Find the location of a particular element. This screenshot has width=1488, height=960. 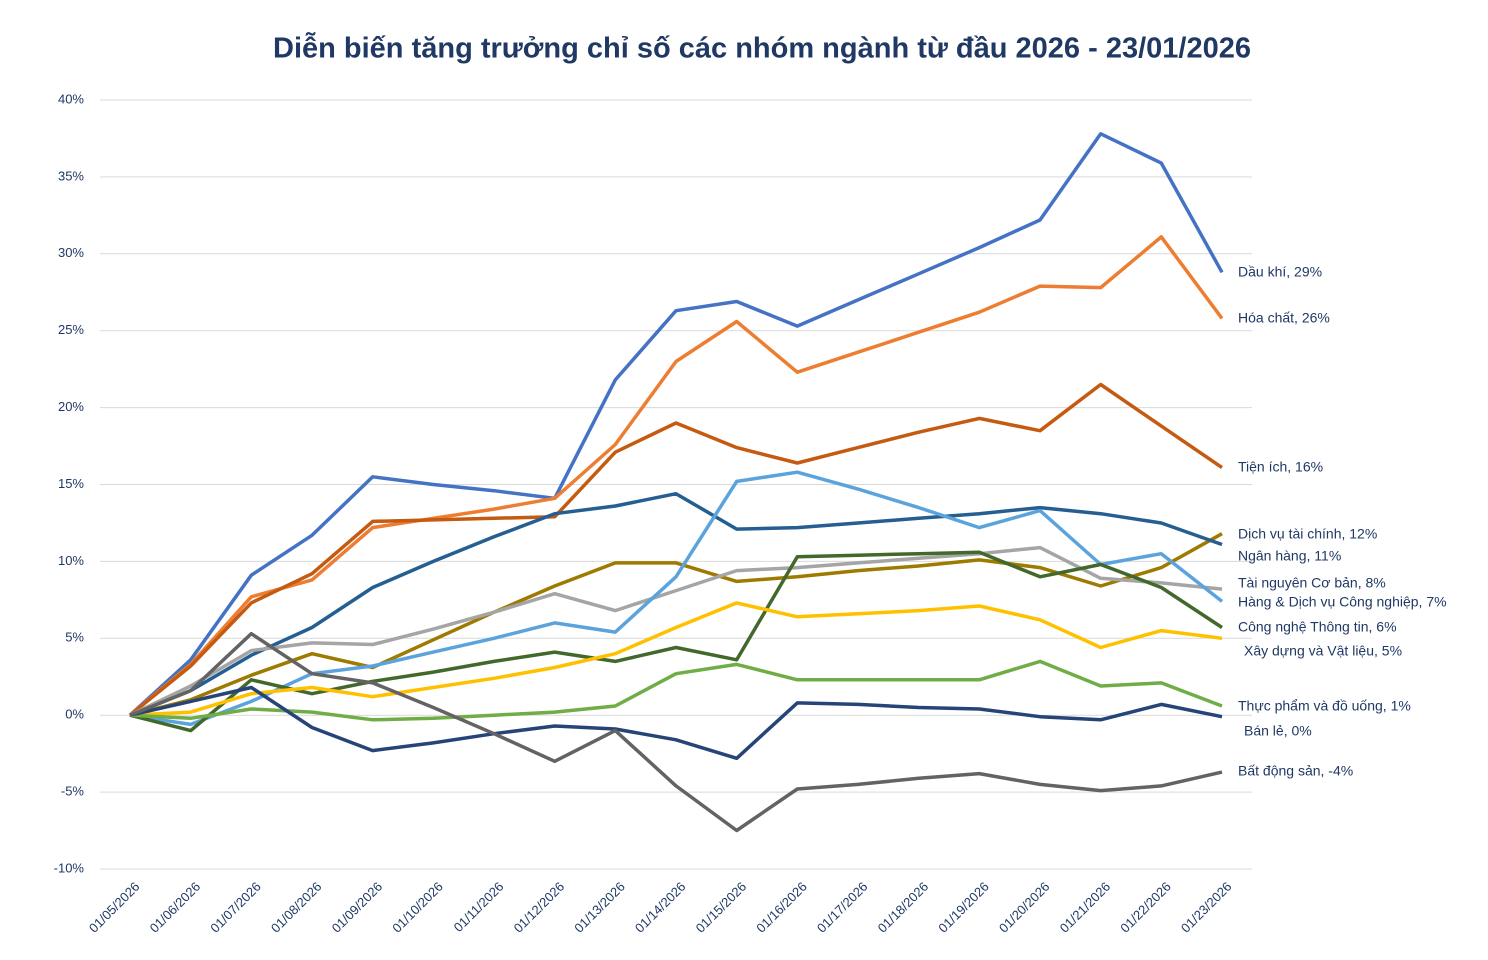

series-label: Tài nguyên Cơ bản, 8% is located at coordinates (1312, 583).